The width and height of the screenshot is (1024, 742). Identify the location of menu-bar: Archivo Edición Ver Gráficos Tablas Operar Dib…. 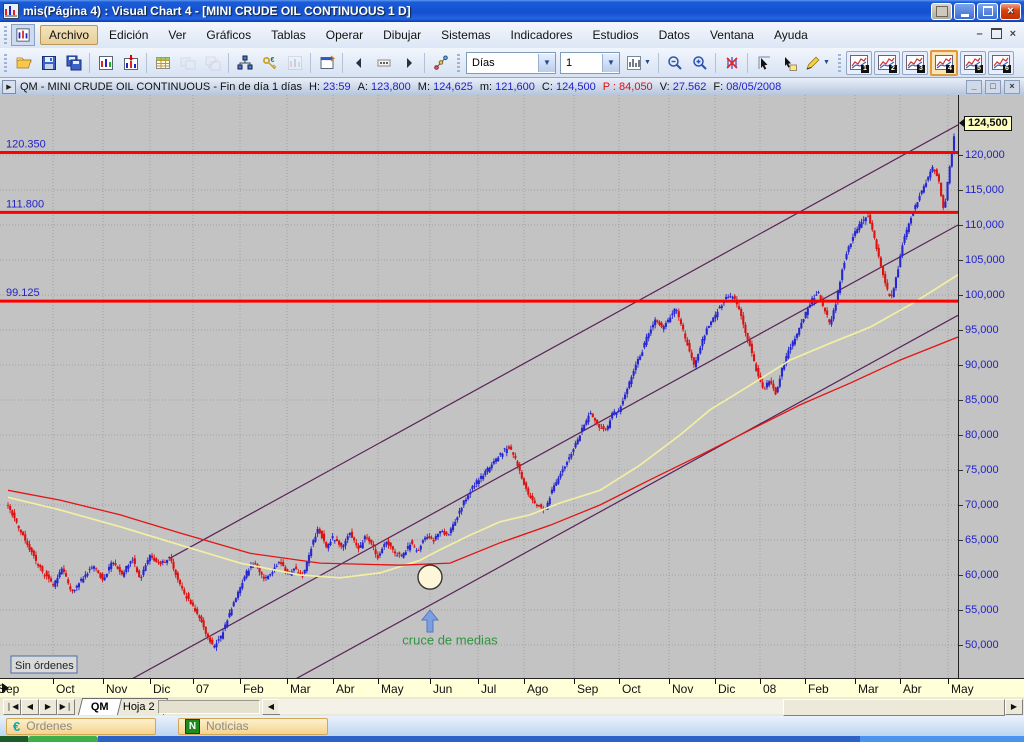
(512, 35).